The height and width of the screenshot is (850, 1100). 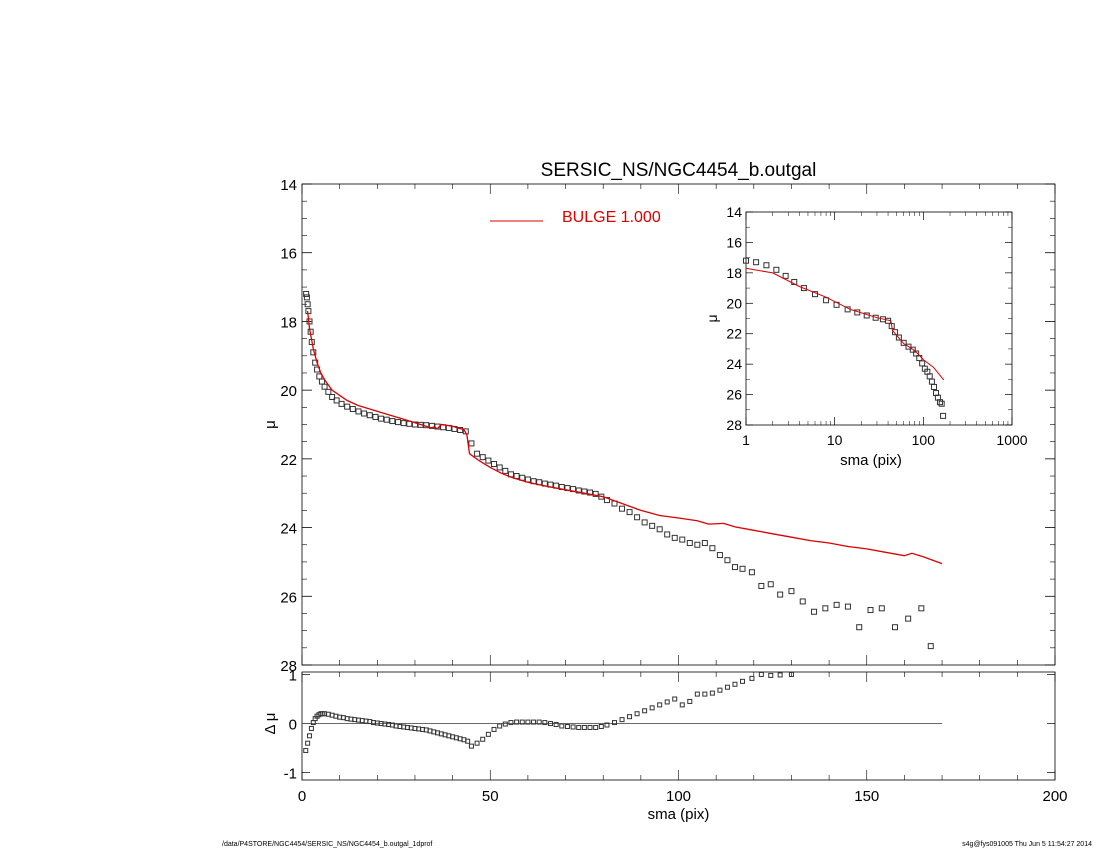 I want to click on y-tick-label: 18, so click(x=288, y=322).